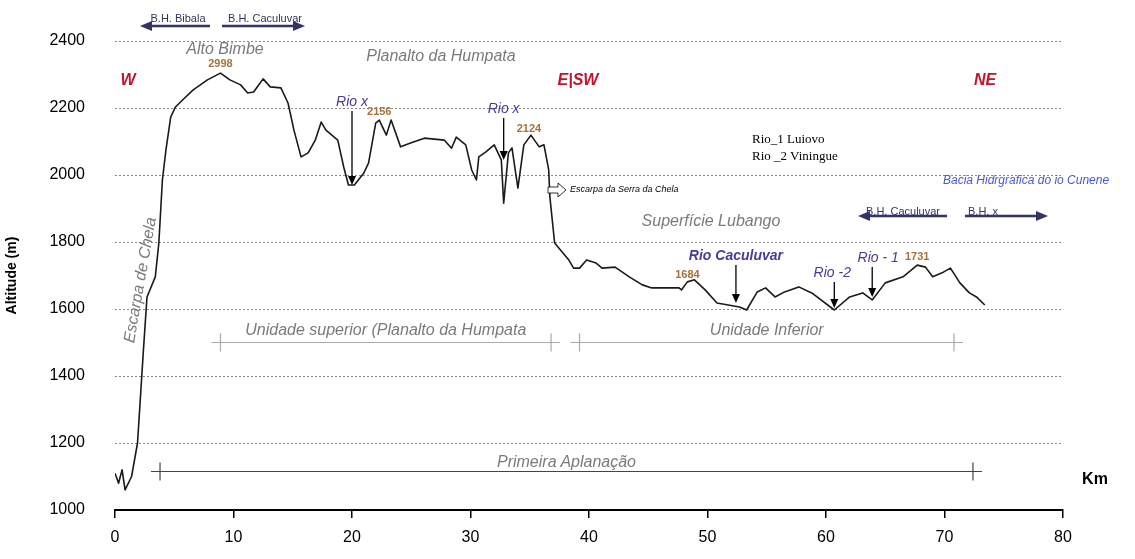 The width and height of the screenshot is (1135, 559). I want to click on x-tick-label: 0, so click(115, 537).